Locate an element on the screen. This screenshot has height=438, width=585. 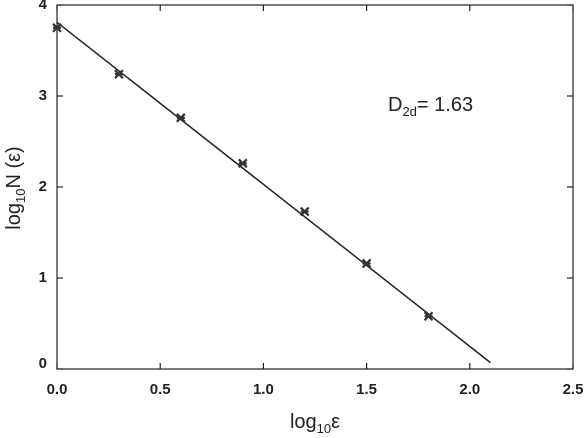
x-tick-label: 1.5 is located at coordinates (366, 389).